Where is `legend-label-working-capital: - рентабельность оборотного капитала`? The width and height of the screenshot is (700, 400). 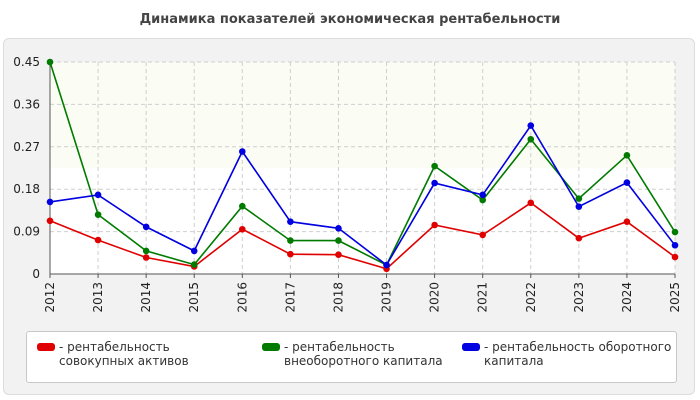 legend-label-working-capital: - рентабельность оборотного капитала is located at coordinates (578, 354).